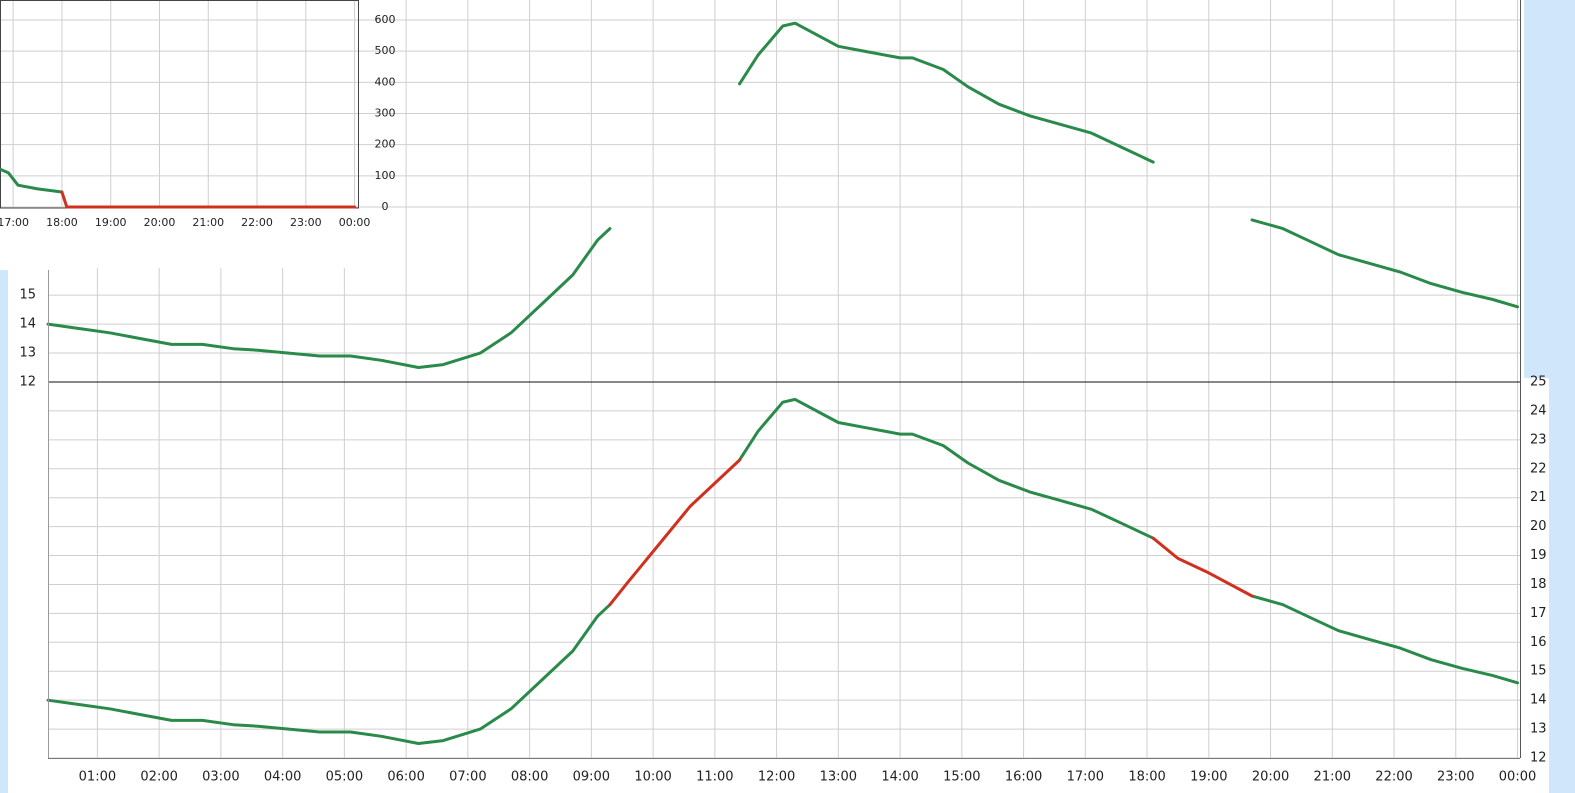 This screenshot has height=793, width=1575. Describe the element at coordinates (961, 777) in the screenshot. I see `x-tick-label: 15:00` at that location.